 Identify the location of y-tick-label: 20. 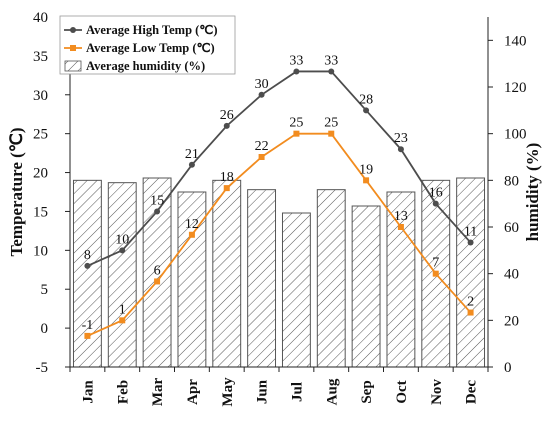
(40, 174).